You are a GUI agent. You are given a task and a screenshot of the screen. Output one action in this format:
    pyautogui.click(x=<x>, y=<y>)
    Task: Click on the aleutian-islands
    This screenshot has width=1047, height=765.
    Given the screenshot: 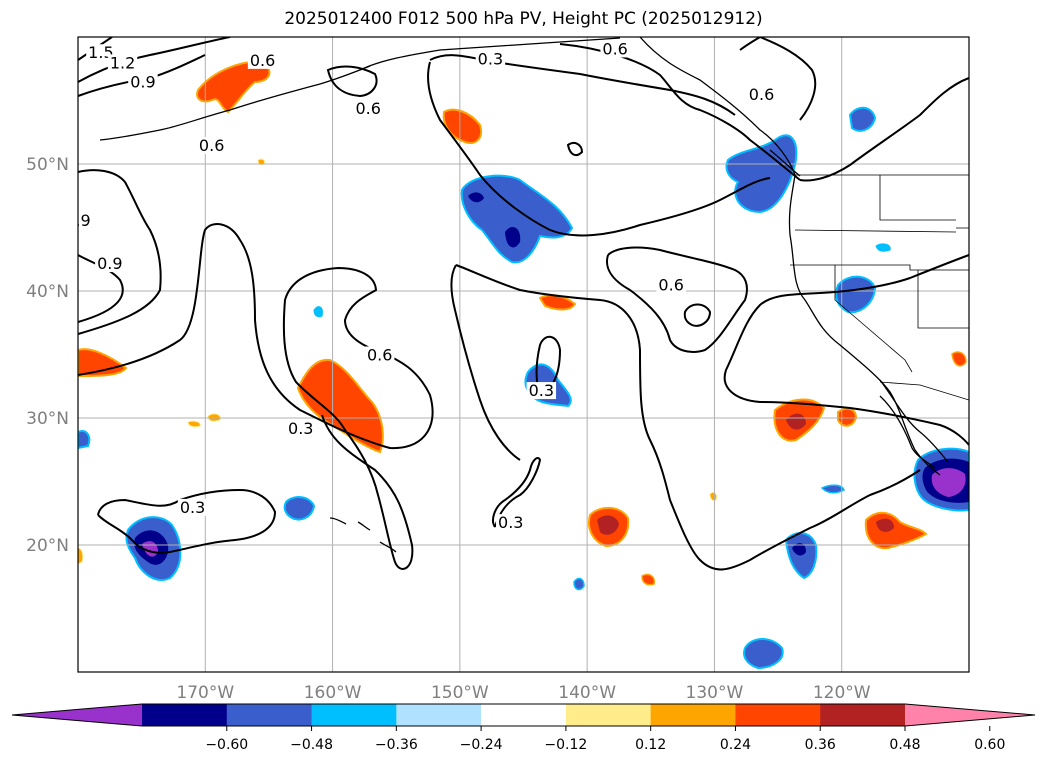 What is the action you would take?
    pyautogui.click(x=235, y=103)
    